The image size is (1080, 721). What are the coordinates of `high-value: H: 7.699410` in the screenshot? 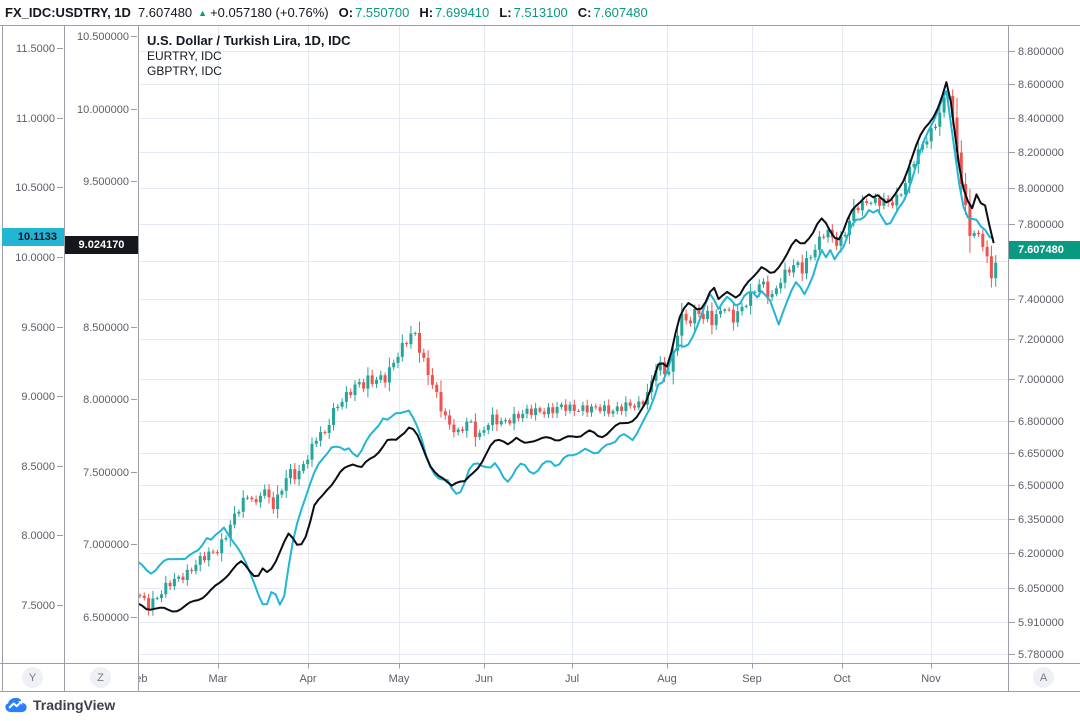 It's located at (454, 12).